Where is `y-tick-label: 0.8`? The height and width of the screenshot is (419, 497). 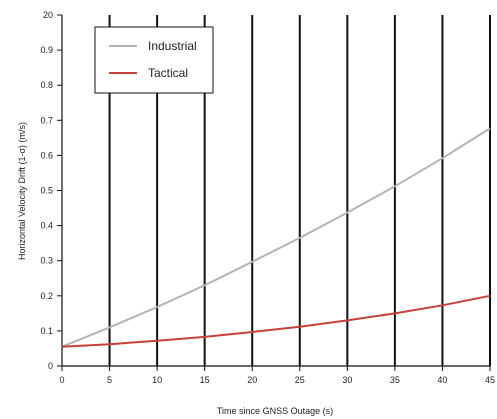 y-tick-label: 0.8 is located at coordinates (46, 85).